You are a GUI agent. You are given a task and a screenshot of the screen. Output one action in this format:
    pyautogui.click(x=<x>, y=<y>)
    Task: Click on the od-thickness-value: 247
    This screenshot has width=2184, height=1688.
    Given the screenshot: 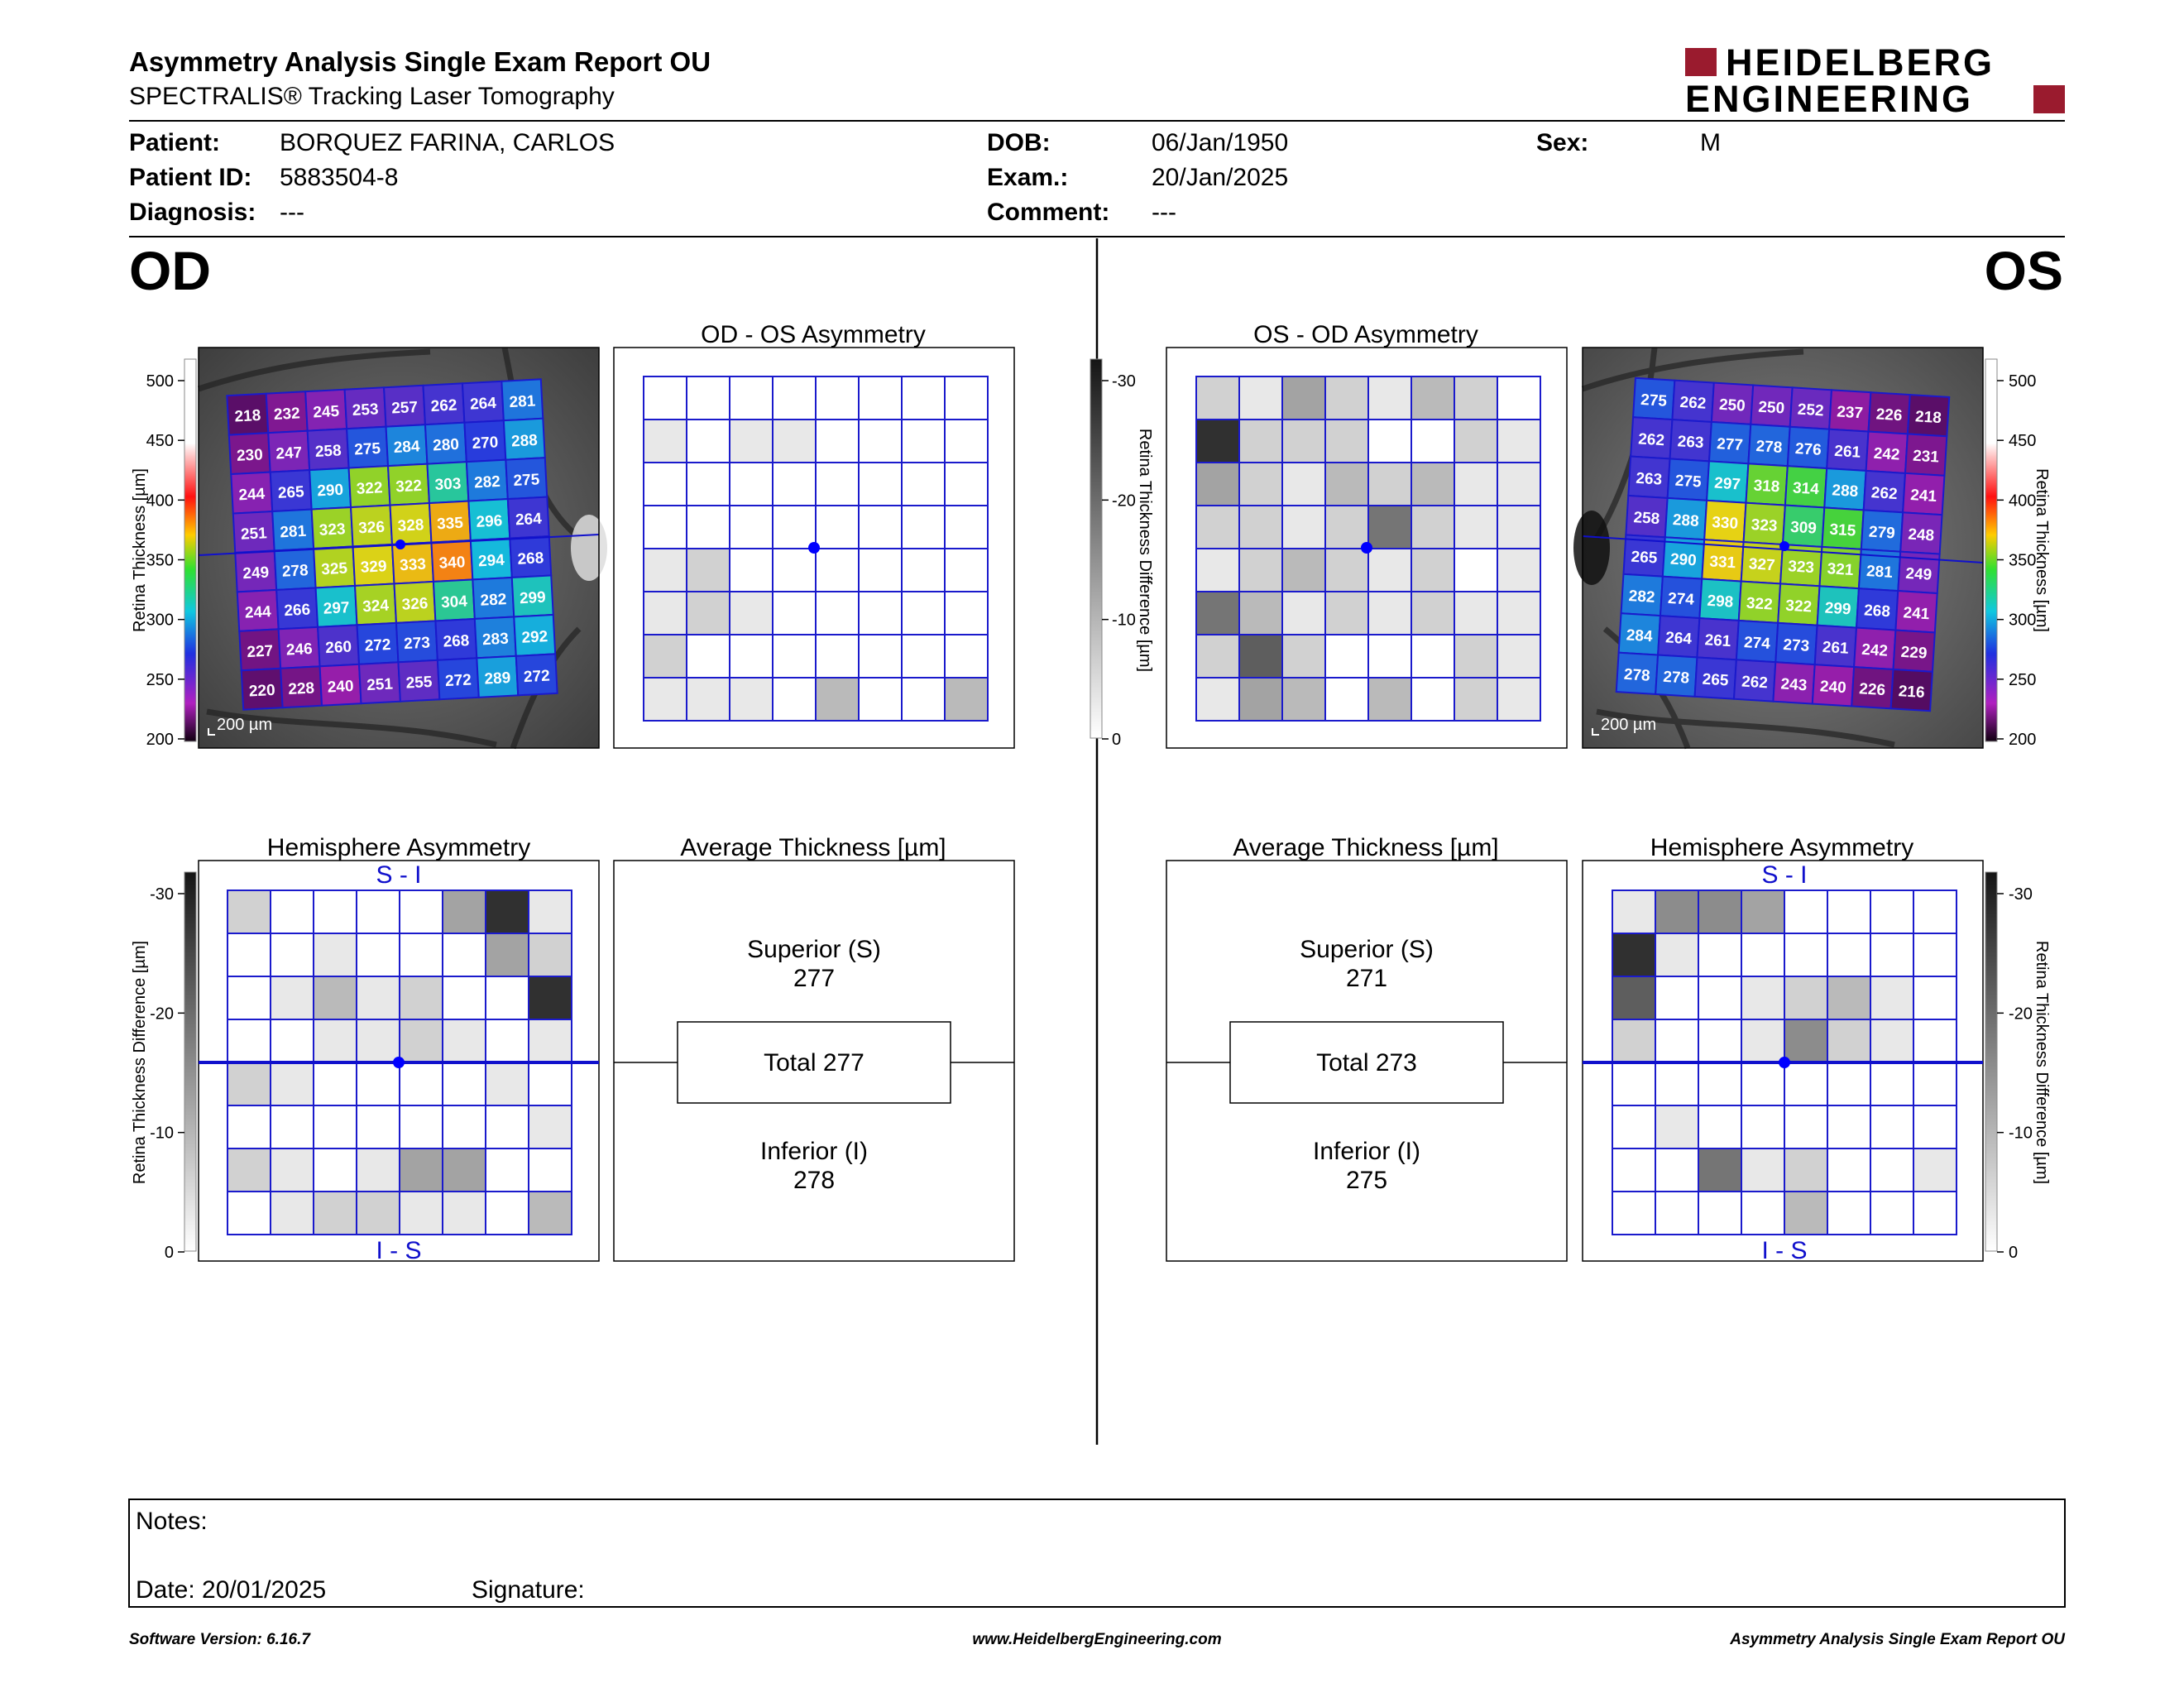 What is the action you would take?
    pyautogui.click(x=289, y=453)
    